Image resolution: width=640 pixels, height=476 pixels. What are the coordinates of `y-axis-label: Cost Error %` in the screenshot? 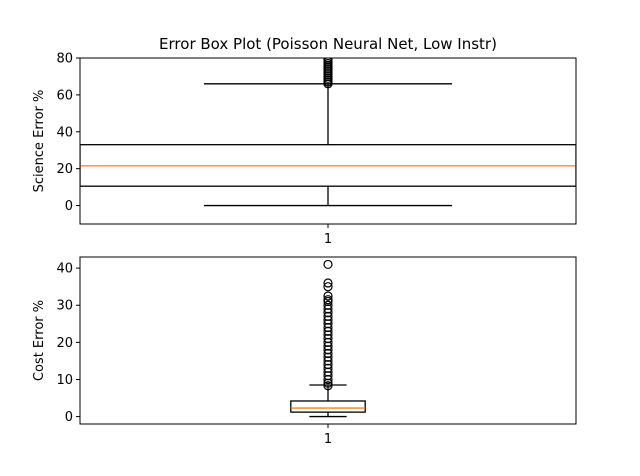 It's located at (39, 340).